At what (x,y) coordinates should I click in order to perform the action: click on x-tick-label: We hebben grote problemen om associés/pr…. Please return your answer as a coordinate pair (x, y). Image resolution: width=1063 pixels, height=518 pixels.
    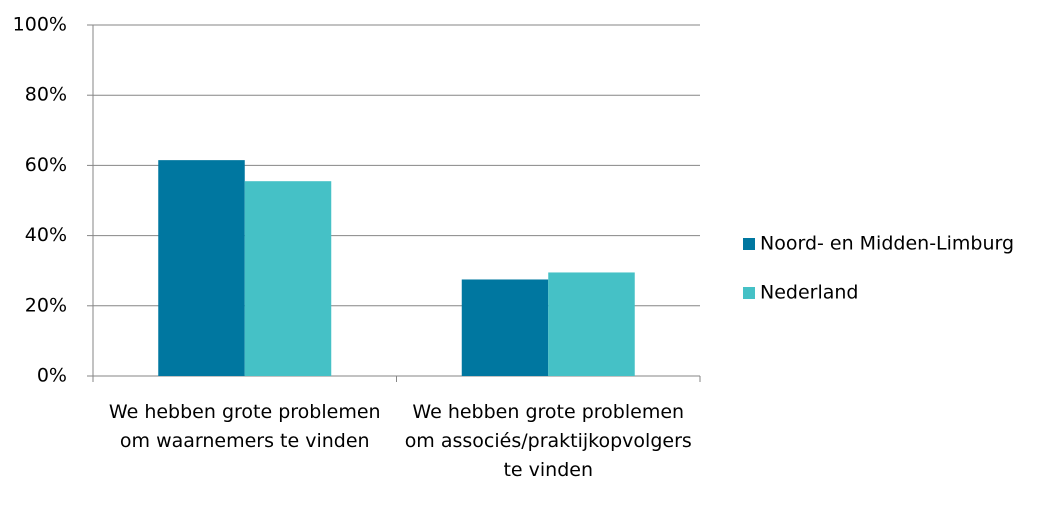
    Looking at the image, I should click on (548, 441).